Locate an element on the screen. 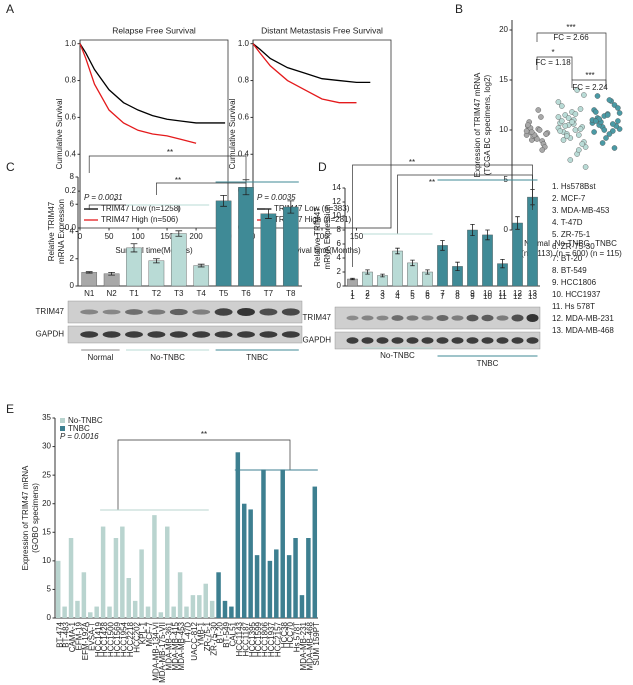  legend-swatch is located at coordinates (62, 428).